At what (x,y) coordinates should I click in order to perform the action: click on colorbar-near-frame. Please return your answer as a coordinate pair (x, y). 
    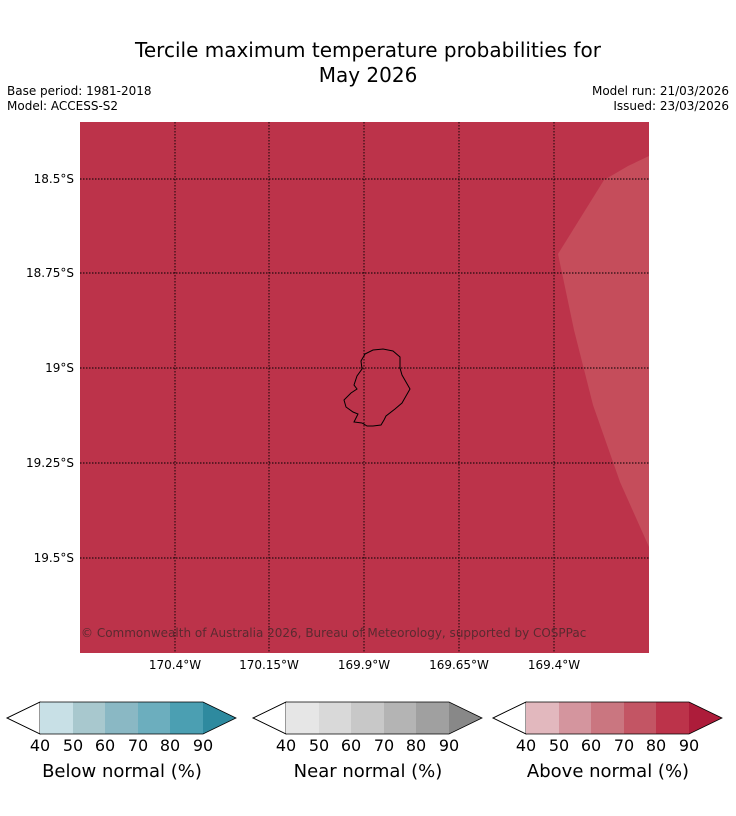
    Looking at the image, I should click on (367, 718).